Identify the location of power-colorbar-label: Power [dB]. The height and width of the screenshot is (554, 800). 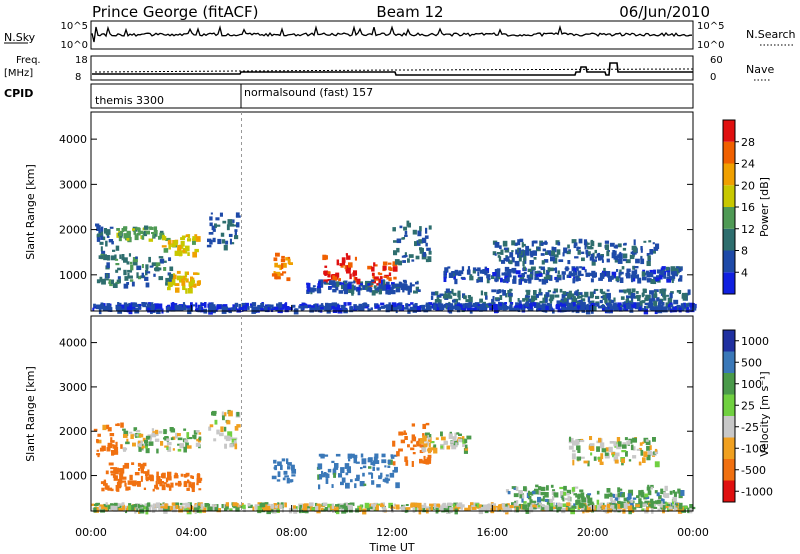
(764, 207).